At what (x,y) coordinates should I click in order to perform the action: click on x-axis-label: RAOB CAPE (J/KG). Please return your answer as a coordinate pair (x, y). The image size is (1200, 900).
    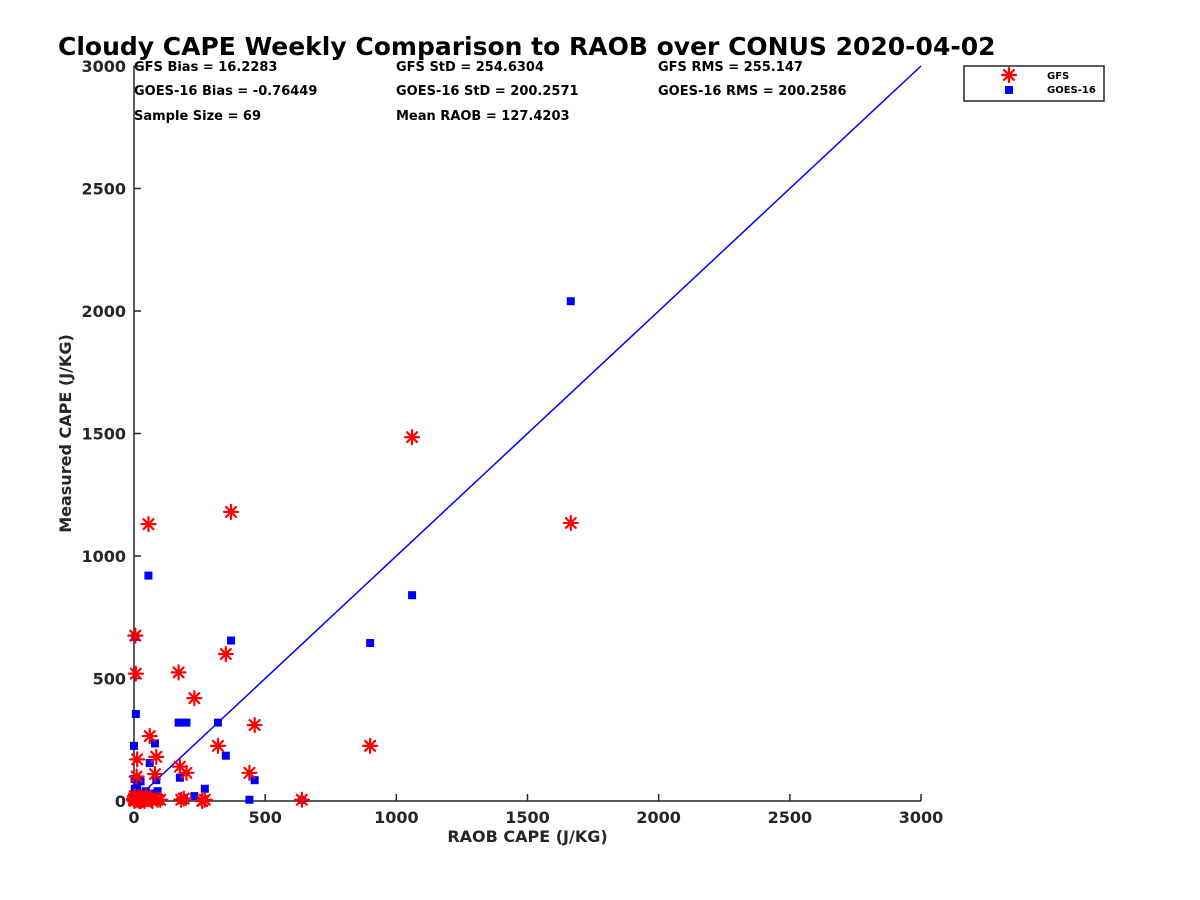
    Looking at the image, I should click on (527, 836).